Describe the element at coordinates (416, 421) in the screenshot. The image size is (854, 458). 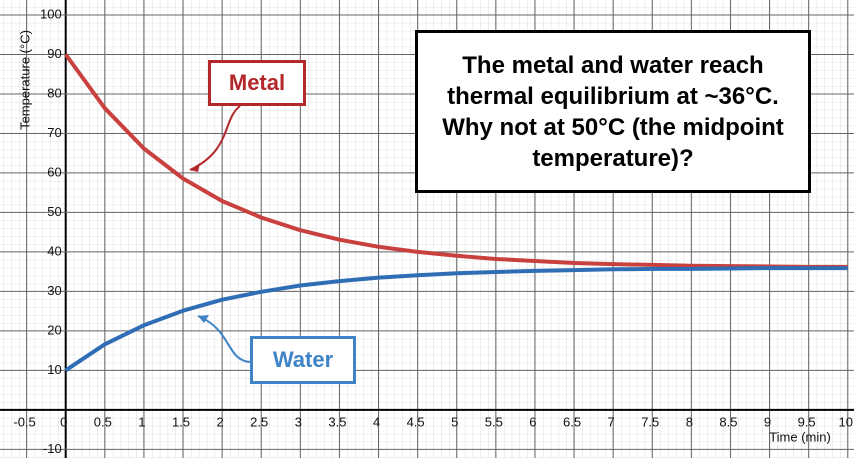
I see `x-tick-label: 4.5` at that location.